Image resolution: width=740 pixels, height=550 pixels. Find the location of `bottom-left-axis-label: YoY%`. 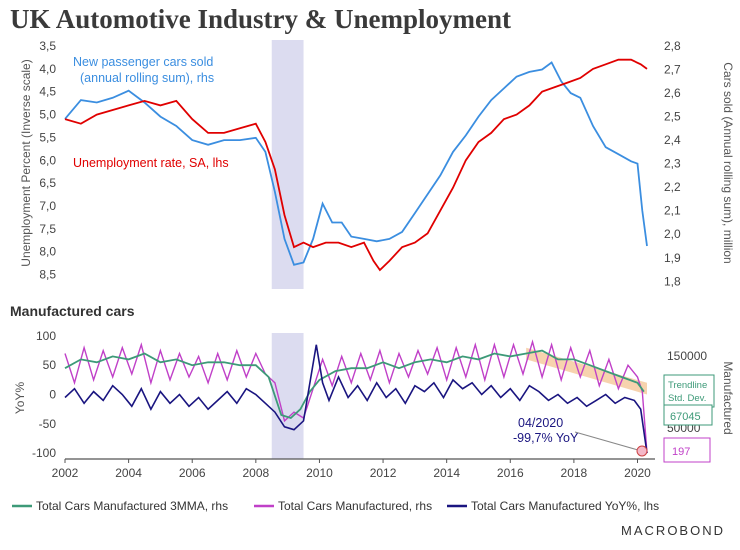

bottom-left-axis-label: YoY% is located at coordinates (20, 398).